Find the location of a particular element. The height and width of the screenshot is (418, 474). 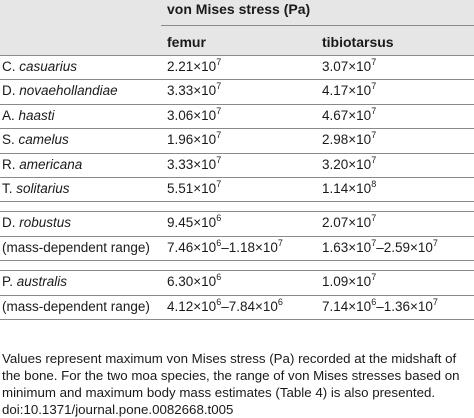

species-epithet: americana is located at coordinates (51, 164).